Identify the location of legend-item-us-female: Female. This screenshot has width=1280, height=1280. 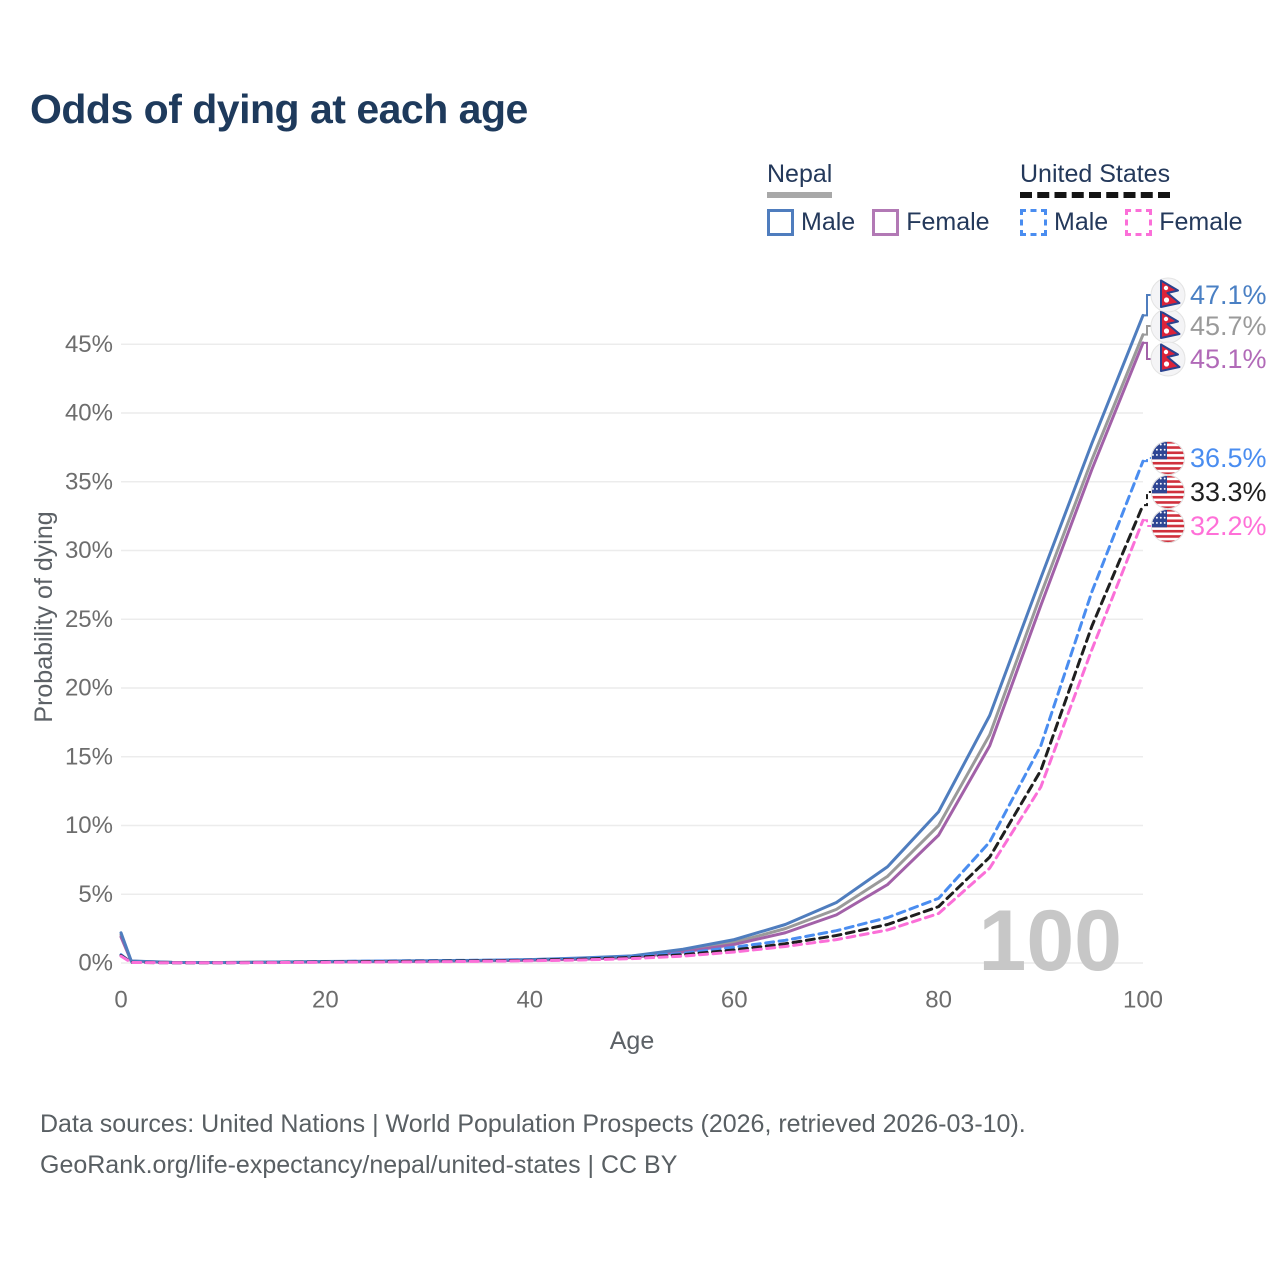
(1184, 222).